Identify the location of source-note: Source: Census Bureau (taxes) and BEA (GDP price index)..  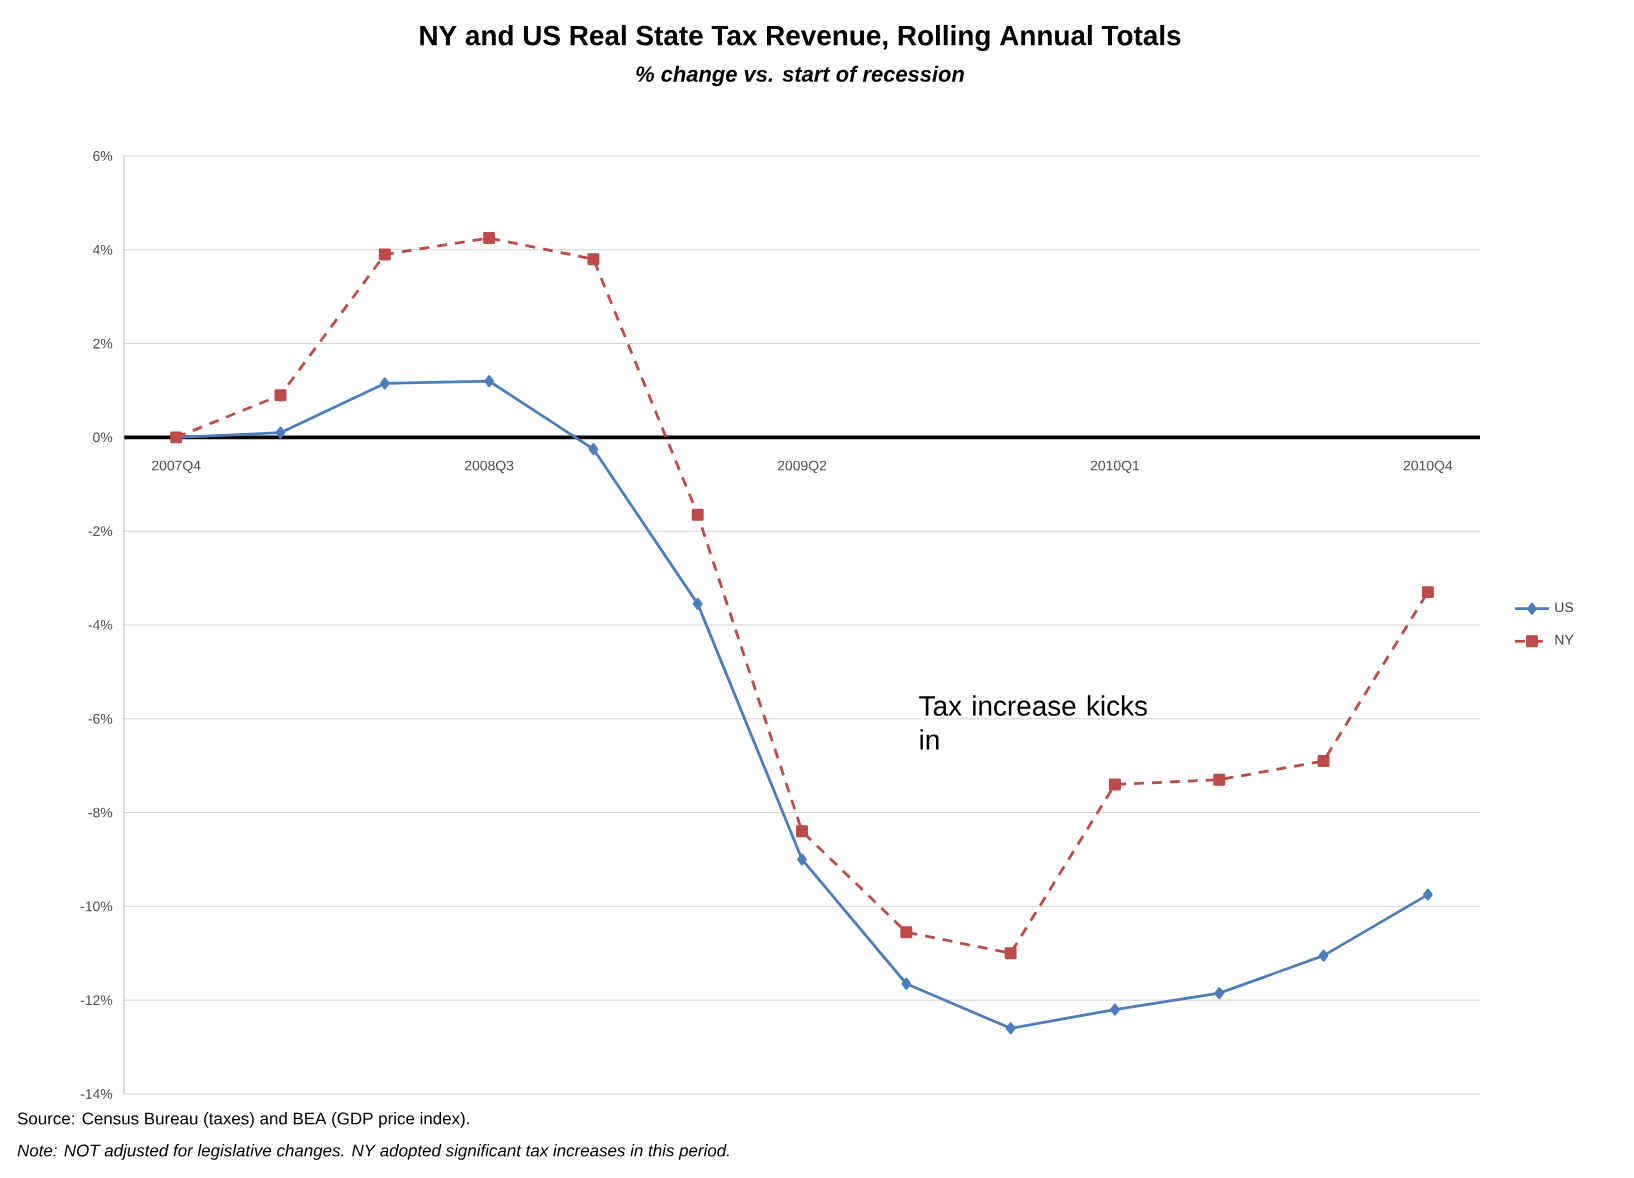
(243, 1120).